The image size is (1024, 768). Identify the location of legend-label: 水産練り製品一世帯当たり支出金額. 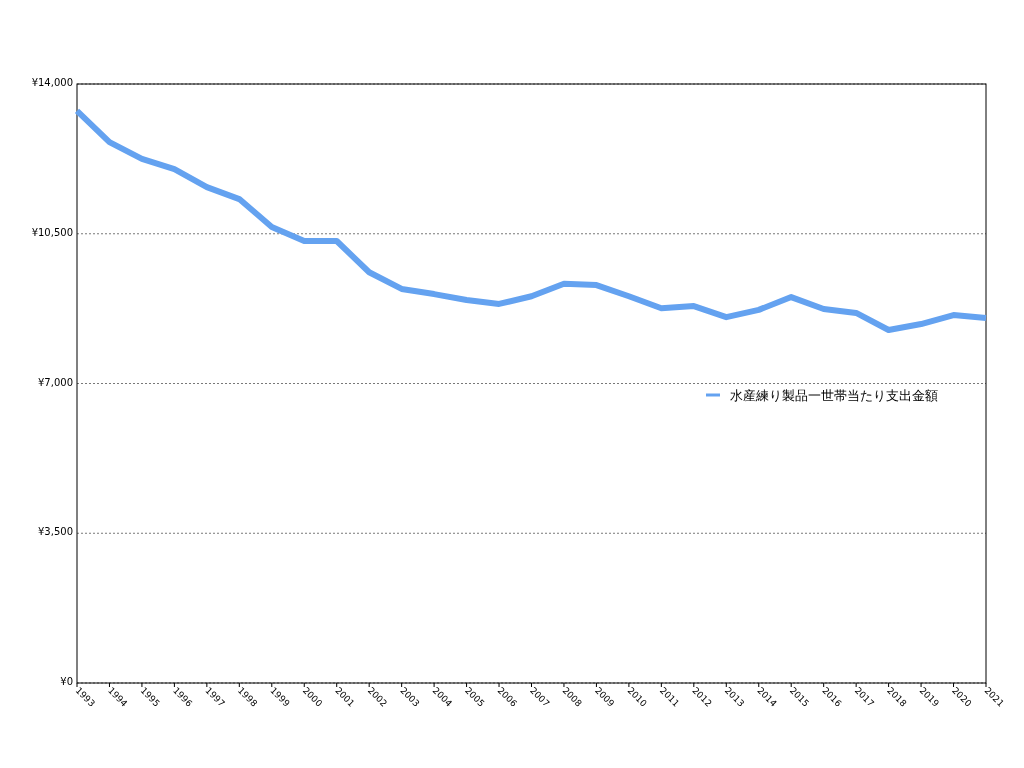
(834, 395).